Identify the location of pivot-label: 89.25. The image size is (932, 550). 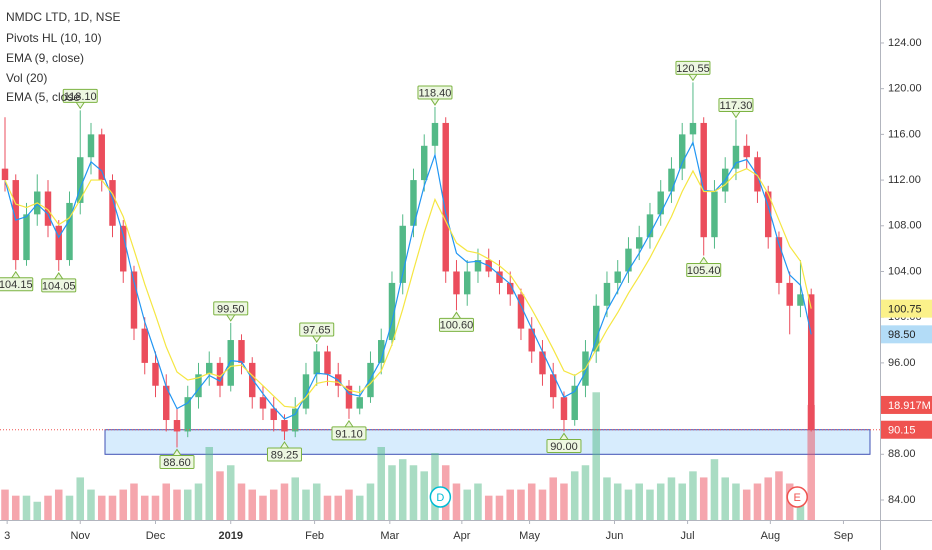
(285, 455).